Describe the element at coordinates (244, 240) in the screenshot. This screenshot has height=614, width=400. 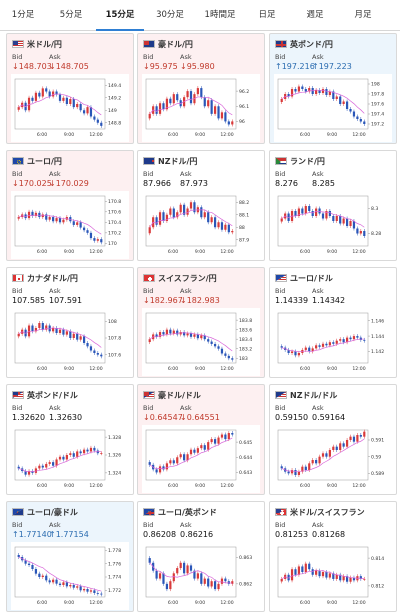
I see `y-tick-label: 87.9` at that location.